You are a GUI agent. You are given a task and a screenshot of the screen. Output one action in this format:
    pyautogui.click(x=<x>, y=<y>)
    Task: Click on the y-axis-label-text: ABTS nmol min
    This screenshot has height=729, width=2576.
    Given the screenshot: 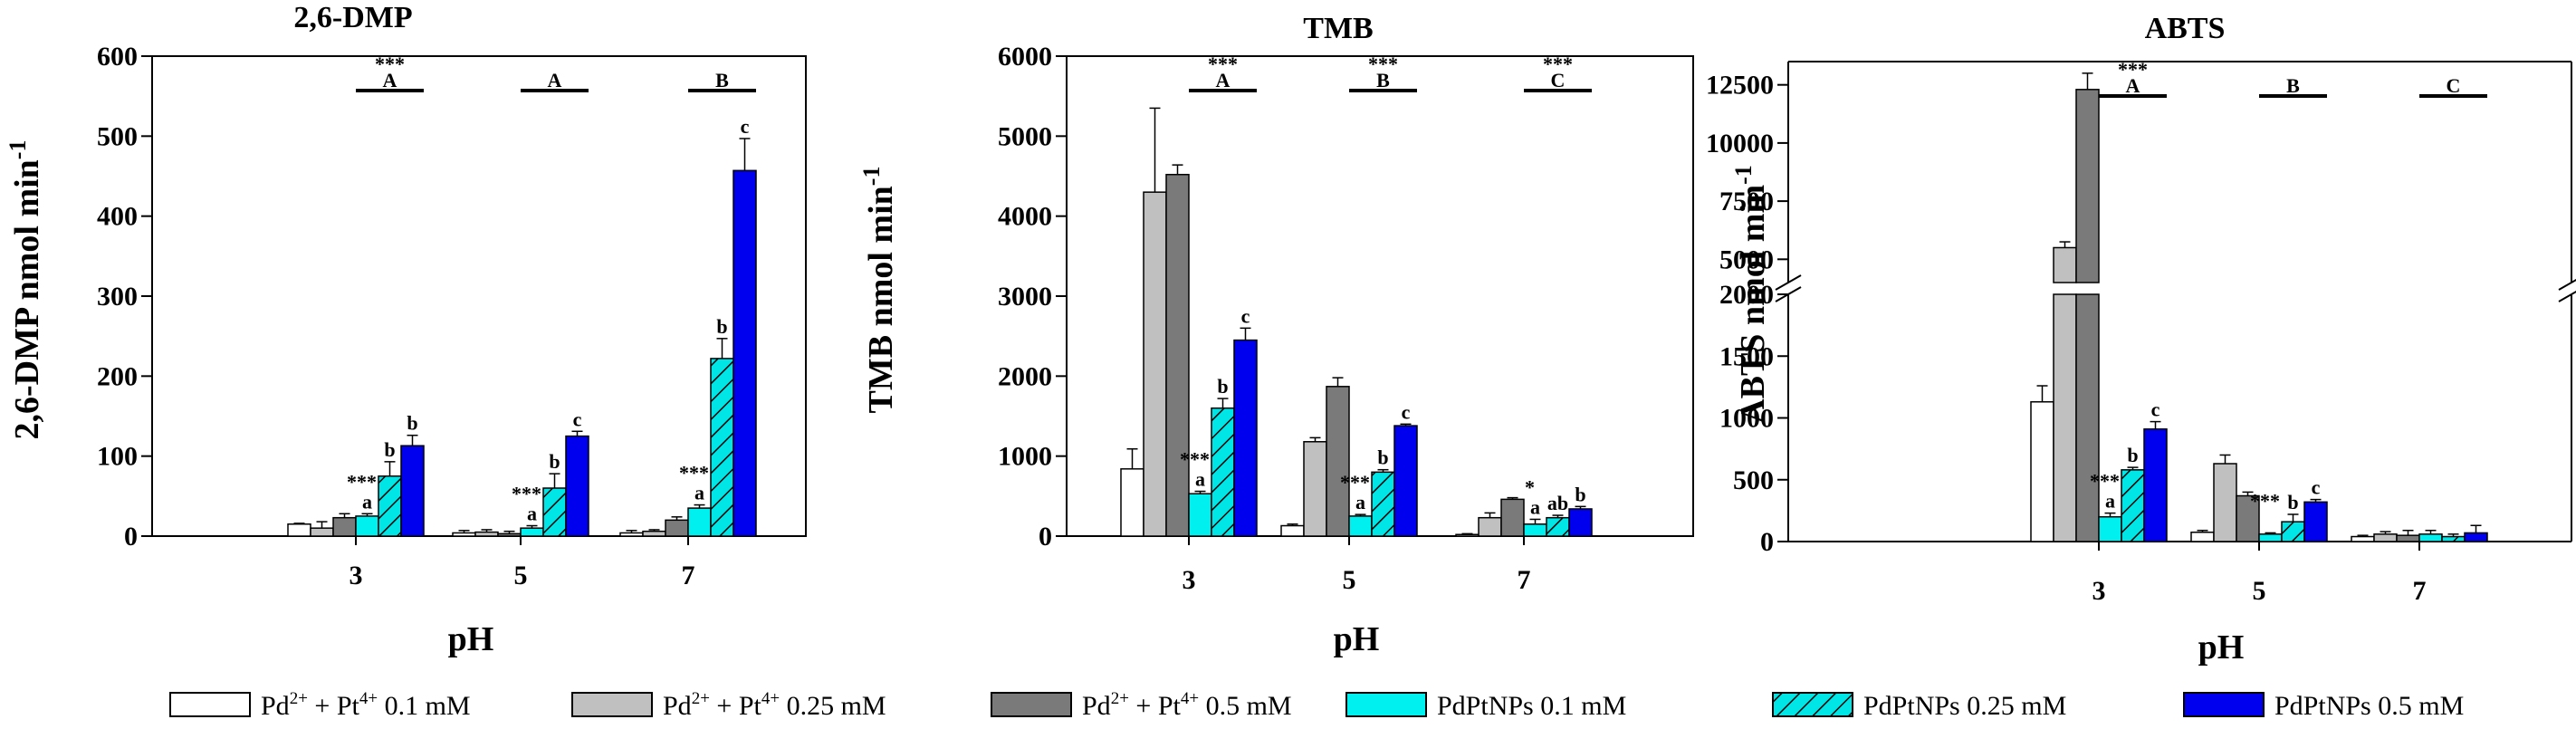 What is the action you would take?
    pyautogui.click(x=1753, y=304)
    